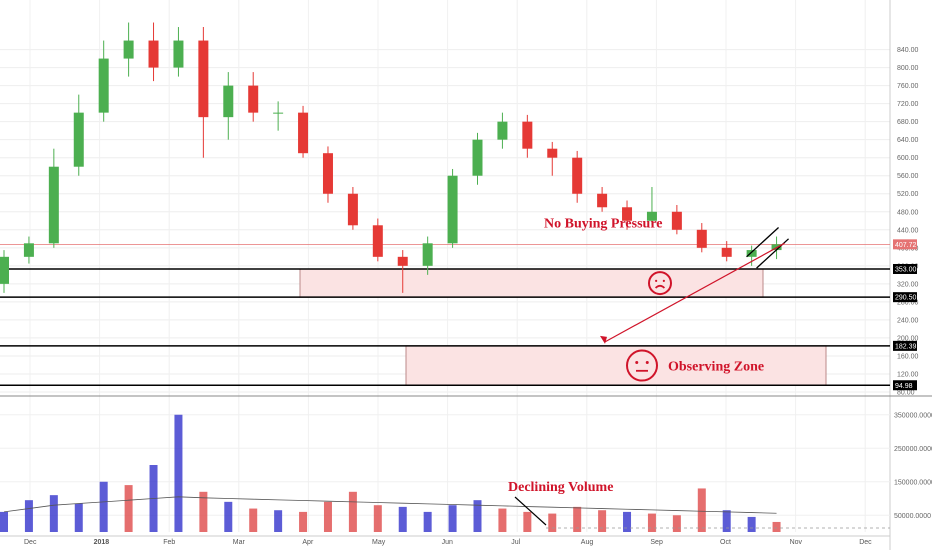 The height and width of the screenshot is (550, 932). I want to click on declining-volume-line, so click(530, 511).